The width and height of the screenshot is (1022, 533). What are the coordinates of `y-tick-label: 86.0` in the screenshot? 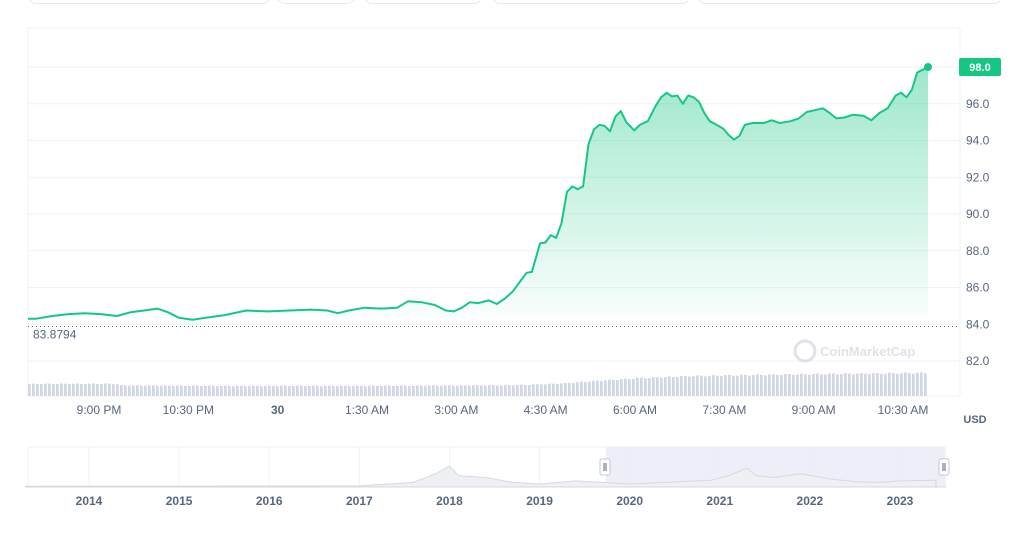 It's located at (978, 288).